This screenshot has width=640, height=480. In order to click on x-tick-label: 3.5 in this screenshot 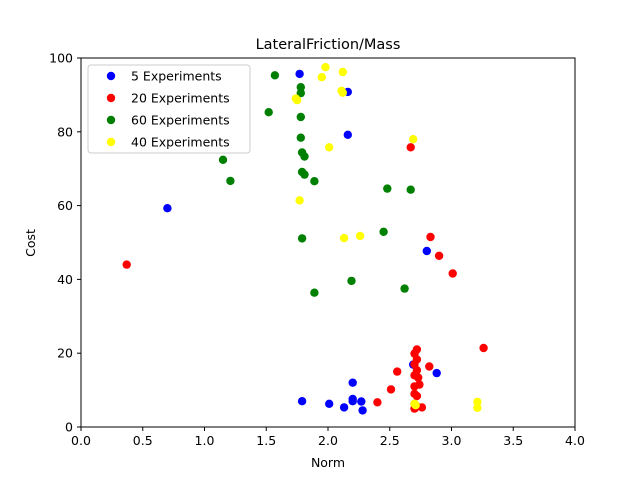, I will do `click(513, 440)`.